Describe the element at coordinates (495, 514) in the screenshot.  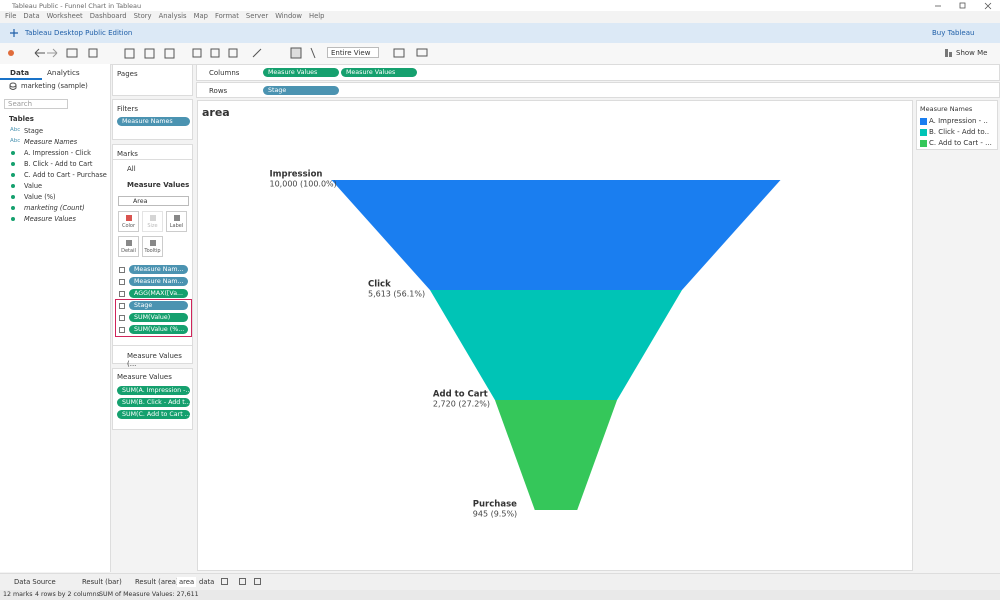
I see `value-label: 945 (9.5%)` at that location.